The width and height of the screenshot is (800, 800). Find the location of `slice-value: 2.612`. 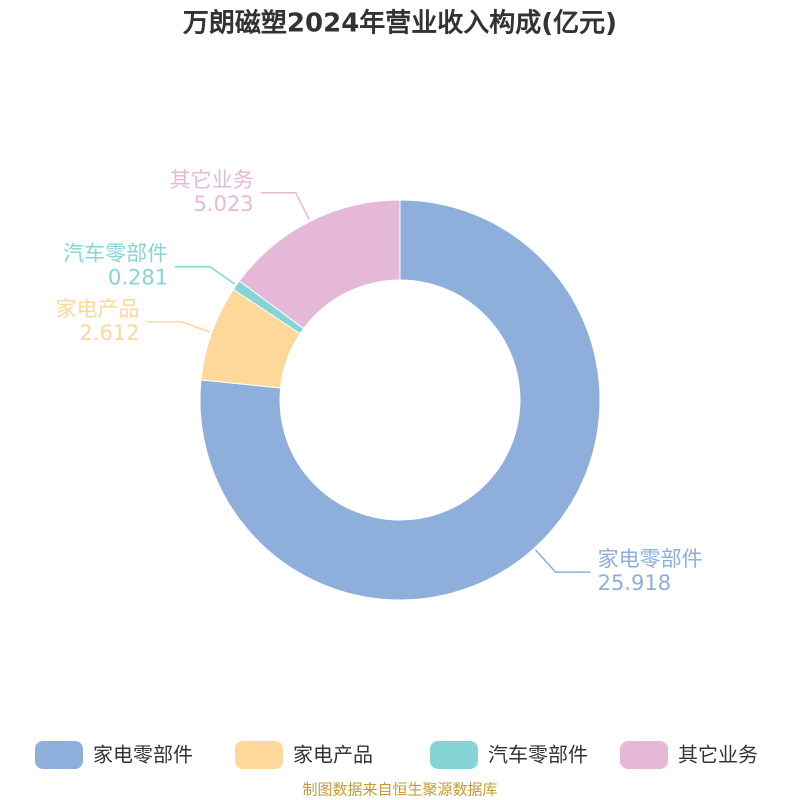

slice-value: 2.612 is located at coordinates (109, 333).